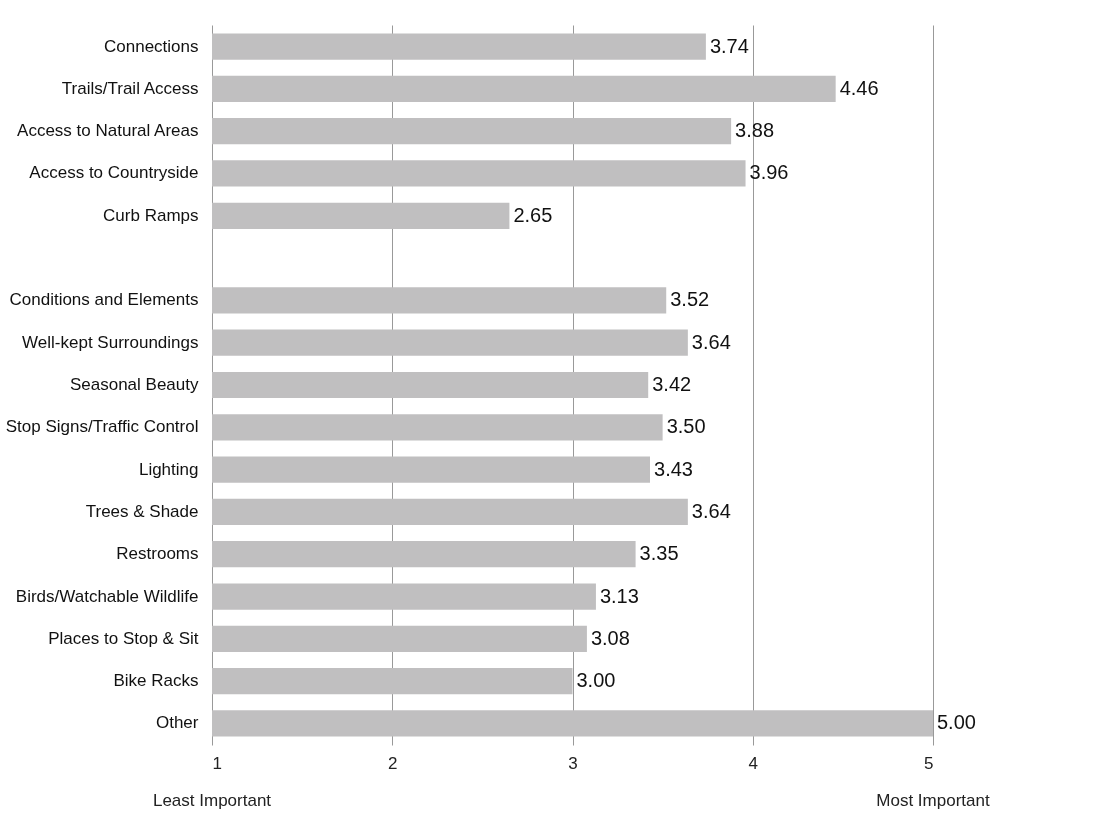 The width and height of the screenshot is (1119, 827). I want to click on data-label: 5.00, so click(956, 722).